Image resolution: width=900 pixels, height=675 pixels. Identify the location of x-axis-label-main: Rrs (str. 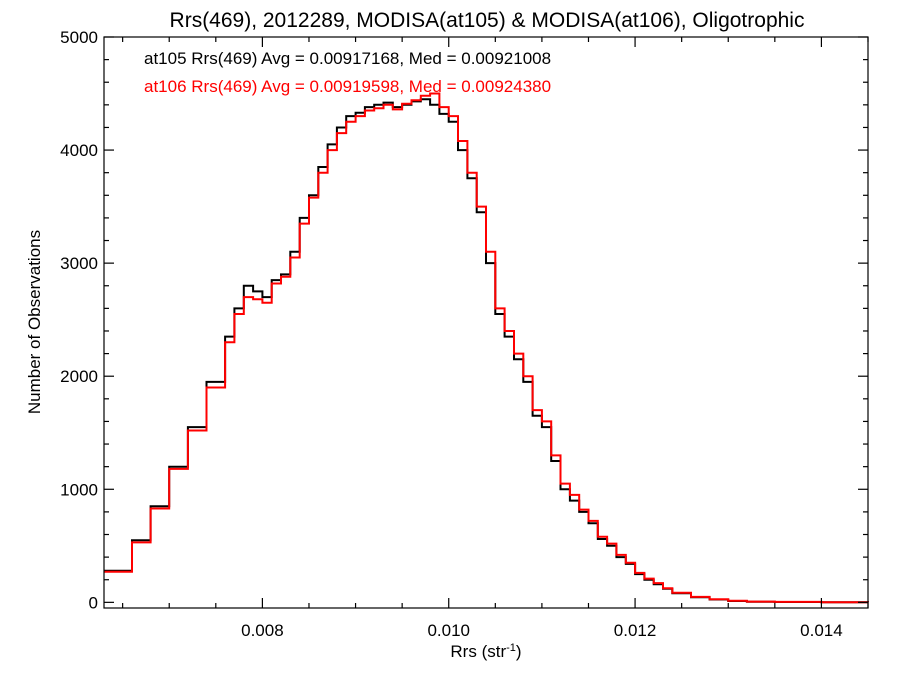
(478, 651).